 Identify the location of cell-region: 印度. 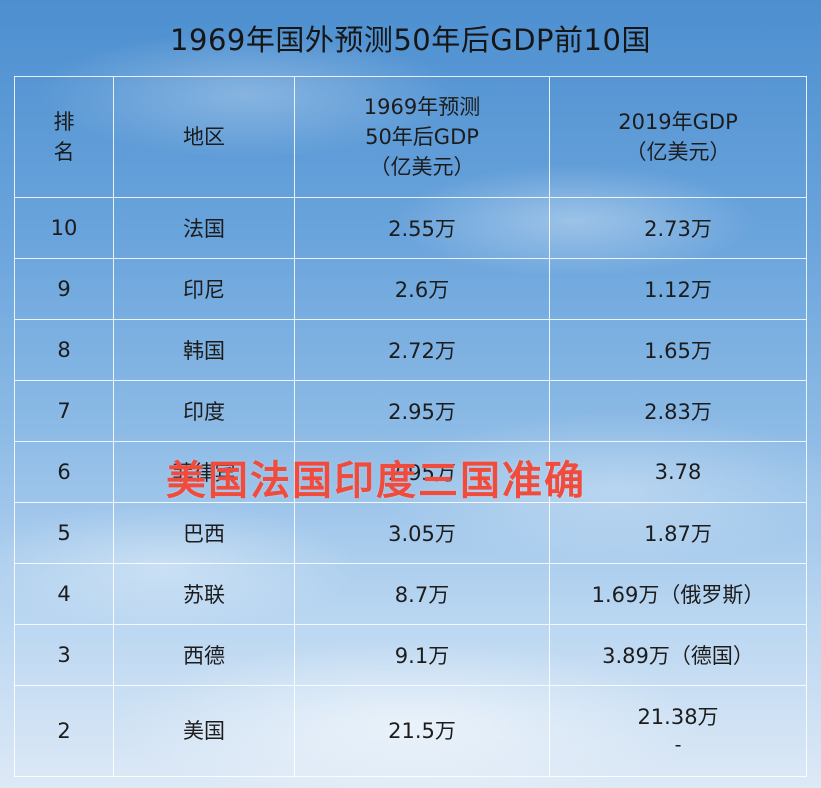
(204, 411).